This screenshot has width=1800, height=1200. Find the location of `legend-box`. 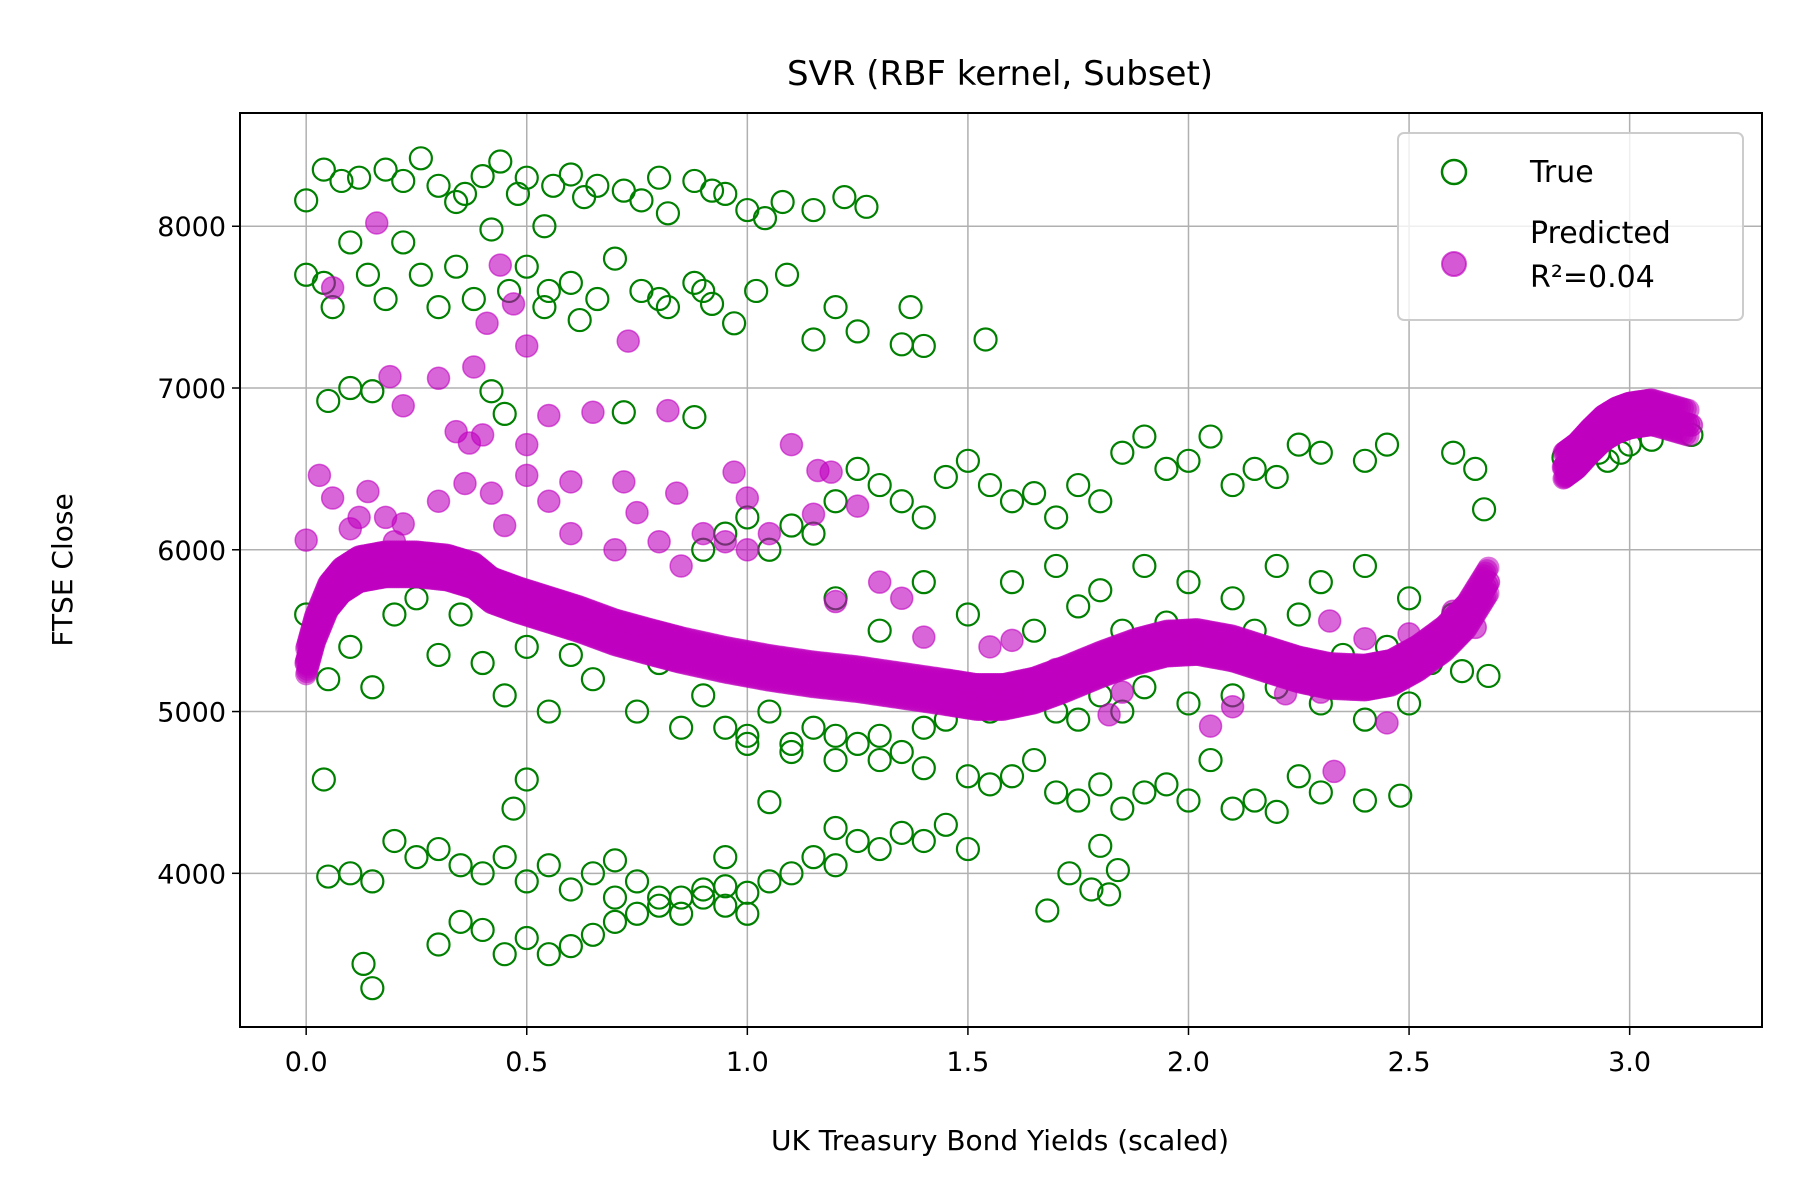

legend-box is located at coordinates (1570, 226).